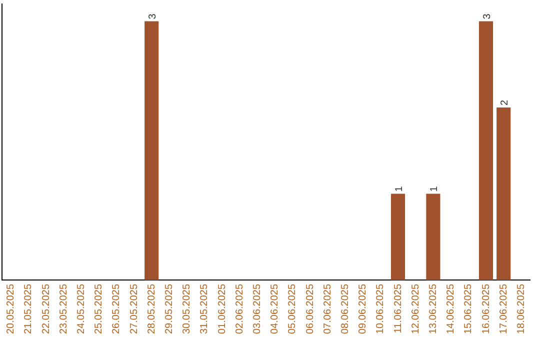  Describe the element at coordinates (64, 309) in the screenshot. I see `x-tick-label: 23.05.2025` at that location.